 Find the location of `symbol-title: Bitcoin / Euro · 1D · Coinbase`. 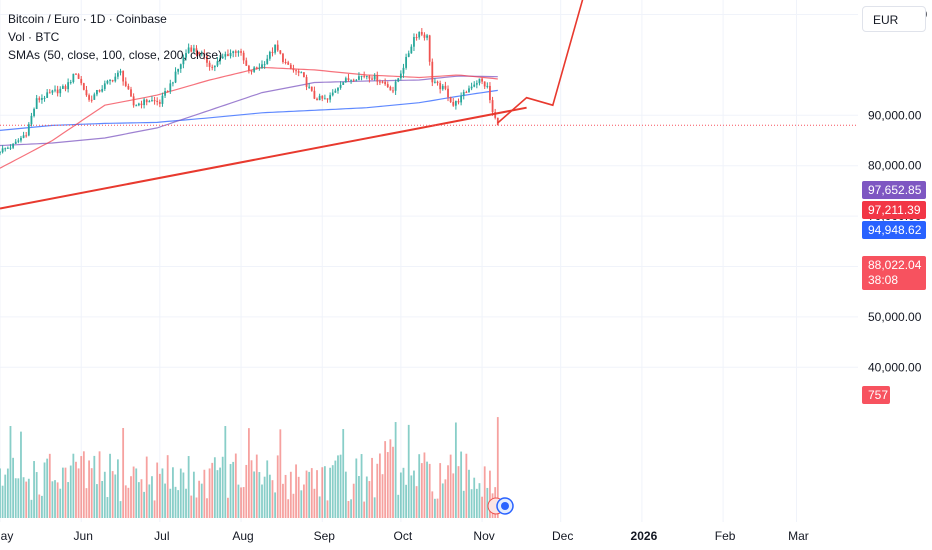

symbol-title: Bitcoin / Euro · 1D · Coinbase is located at coordinates (87, 19).